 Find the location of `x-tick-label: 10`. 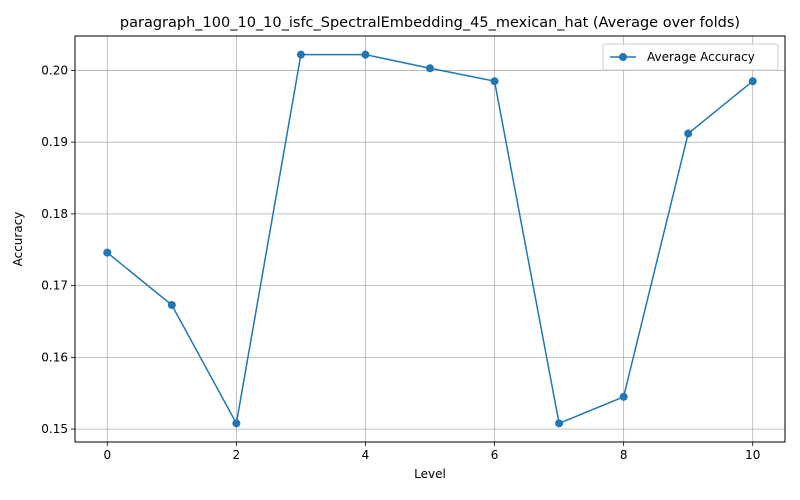

x-tick-label: 10 is located at coordinates (752, 455).